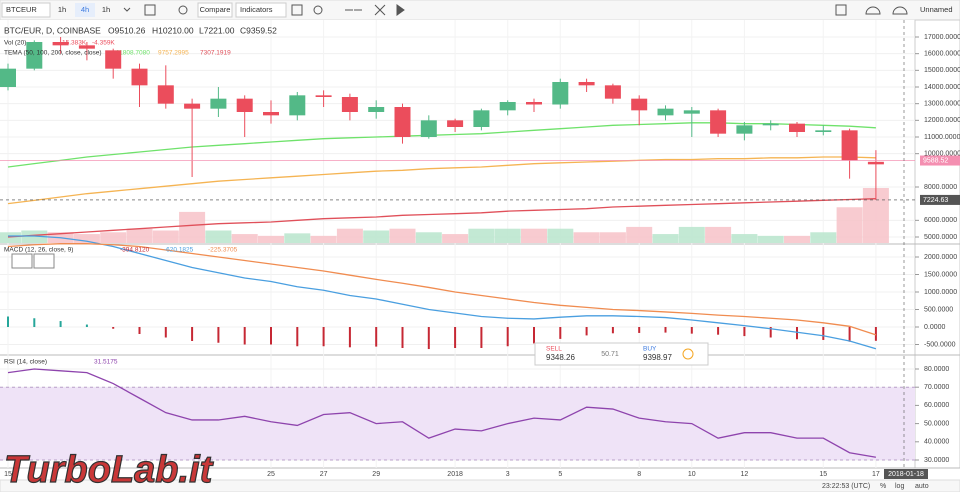 The image size is (960, 492). Describe the element at coordinates (560, 357) in the screenshot. I see `sell-price: 9348.26` at that location.